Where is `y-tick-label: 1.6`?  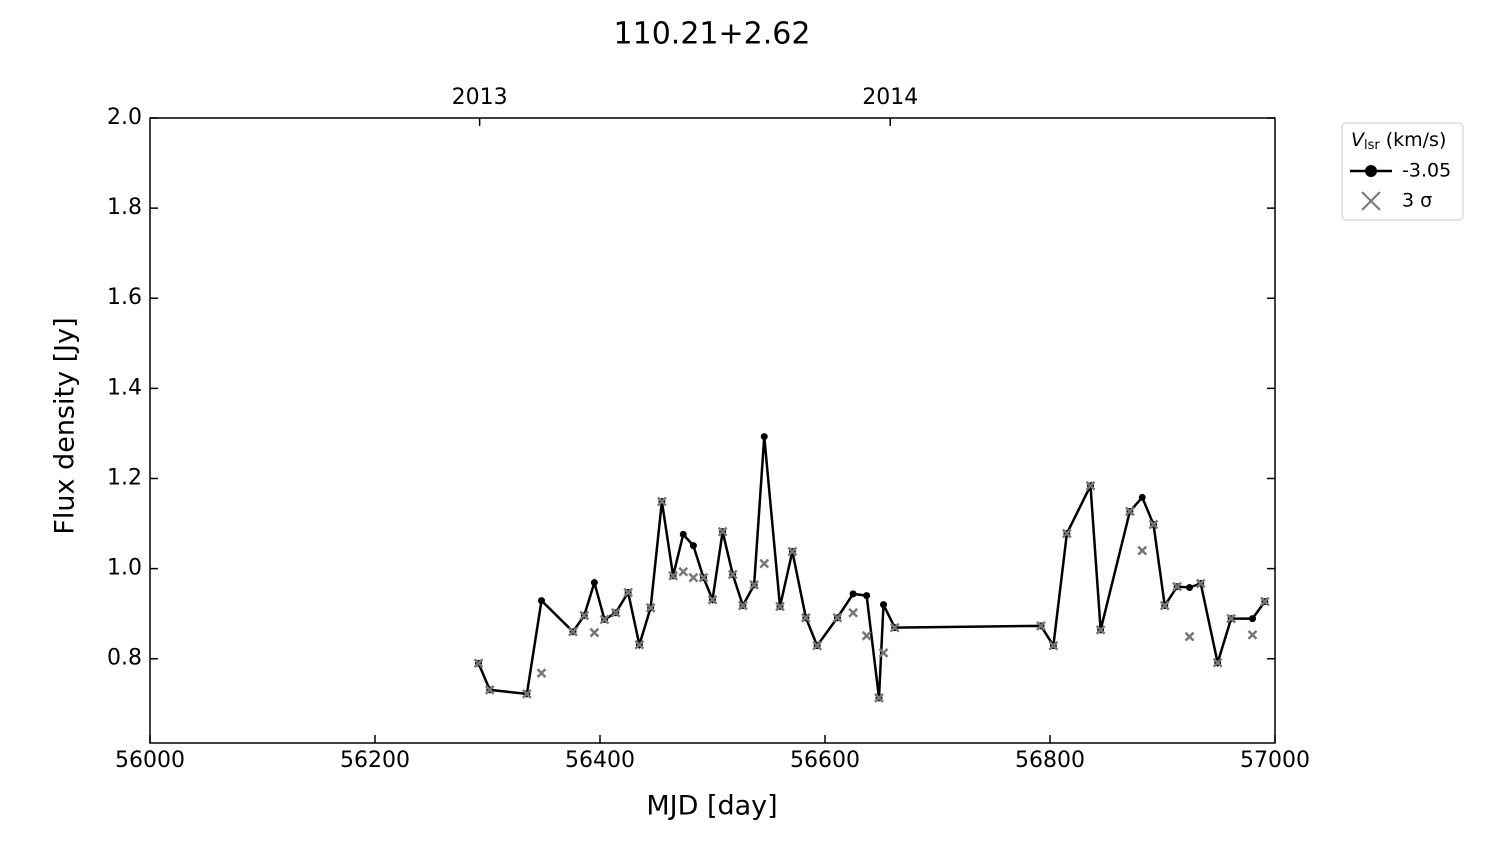
y-tick-label: 1.6 is located at coordinates (124, 297).